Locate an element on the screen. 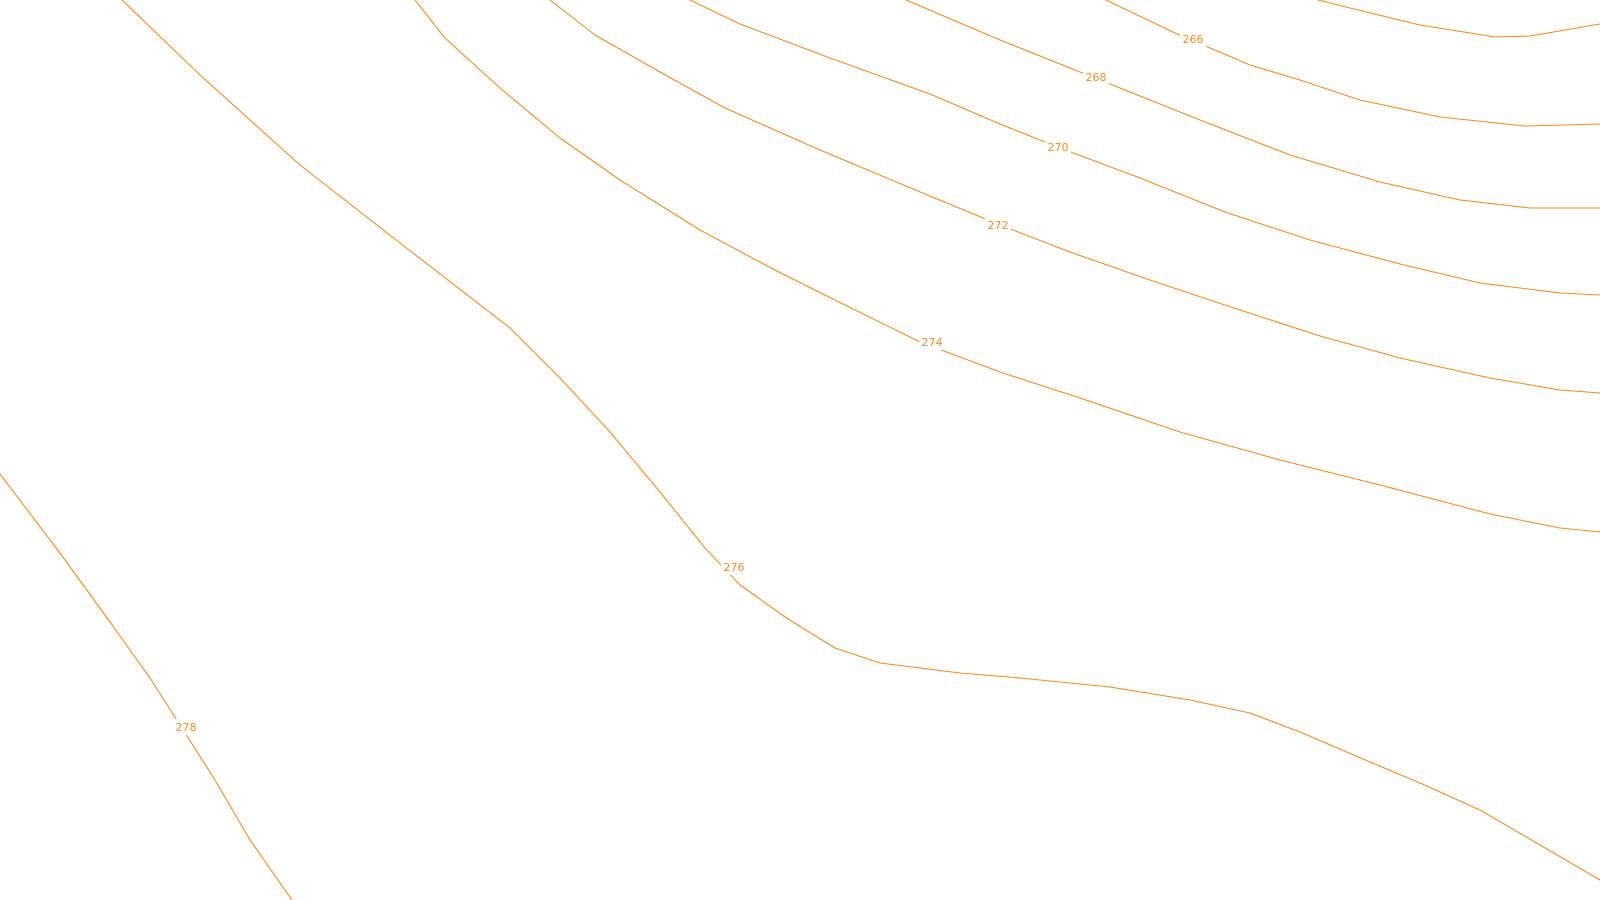  contour-label-276: 276 is located at coordinates (734, 567).